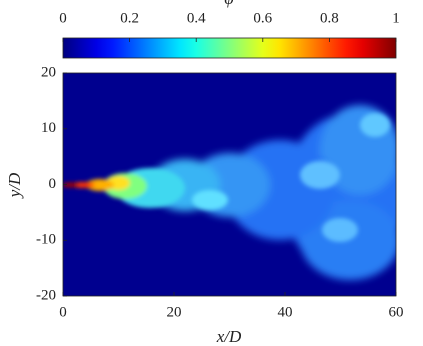  I want to click on y-tick-label: 20, so click(48, 72).